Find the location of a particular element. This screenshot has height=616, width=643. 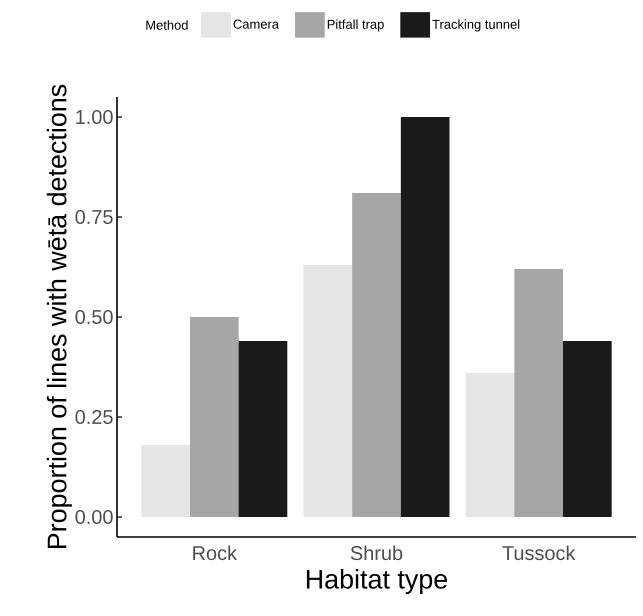

y-tick-label: 0.25 is located at coordinates (94, 417).